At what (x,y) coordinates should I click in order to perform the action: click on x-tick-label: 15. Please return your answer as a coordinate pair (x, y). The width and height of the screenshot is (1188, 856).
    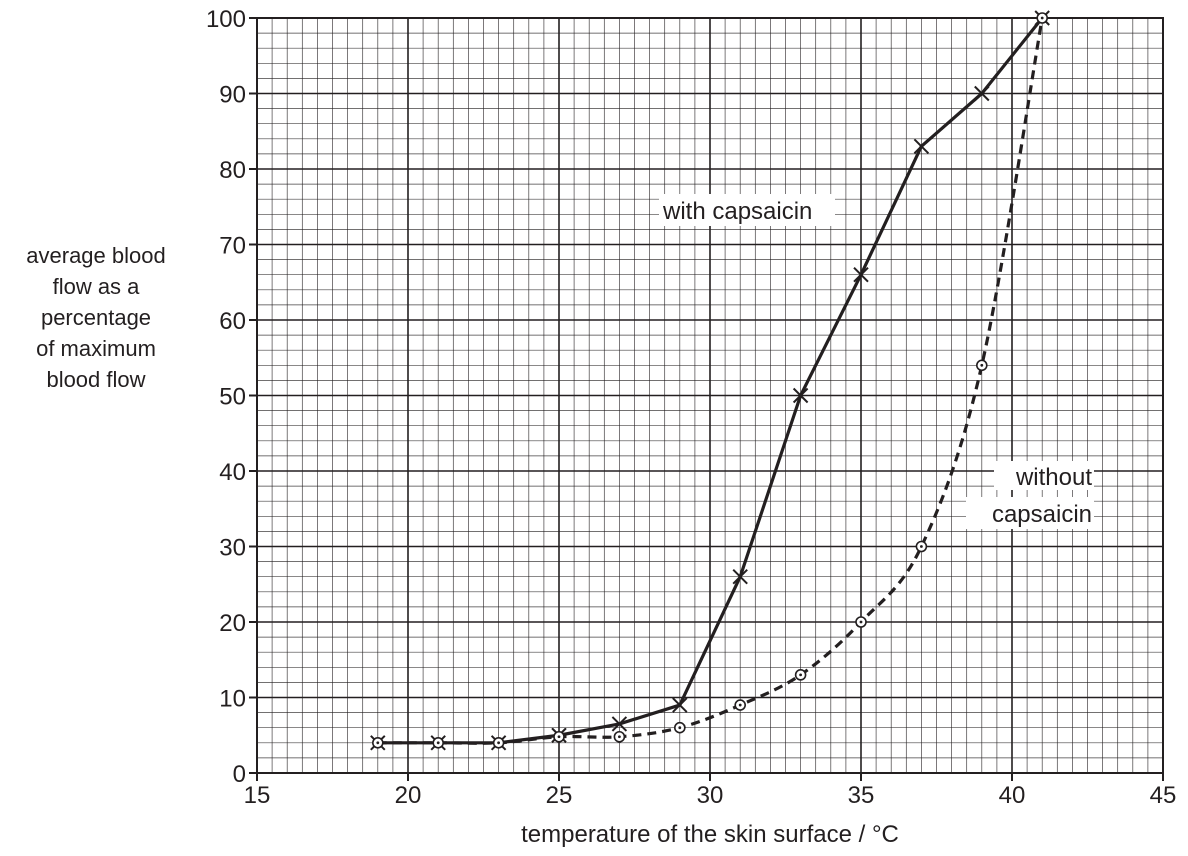
    Looking at the image, I should click on (257, 795).